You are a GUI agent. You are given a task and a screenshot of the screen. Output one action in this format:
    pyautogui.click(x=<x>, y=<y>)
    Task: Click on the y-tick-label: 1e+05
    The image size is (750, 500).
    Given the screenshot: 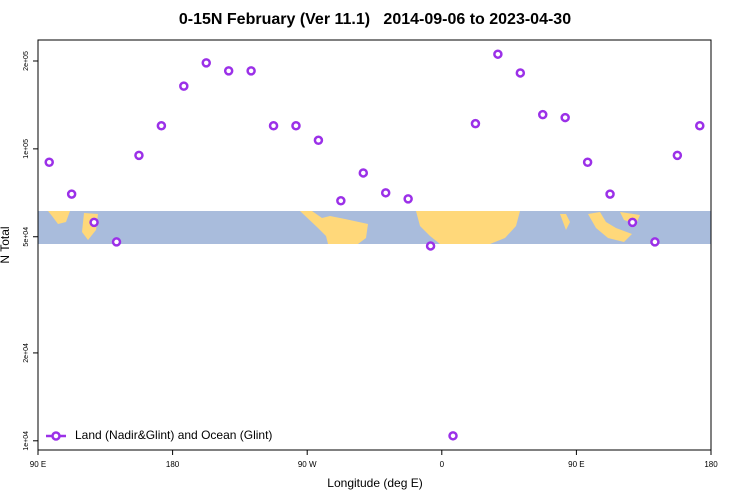 What is the action you would take?
    pyautogui.click(x=26, y=149)
    